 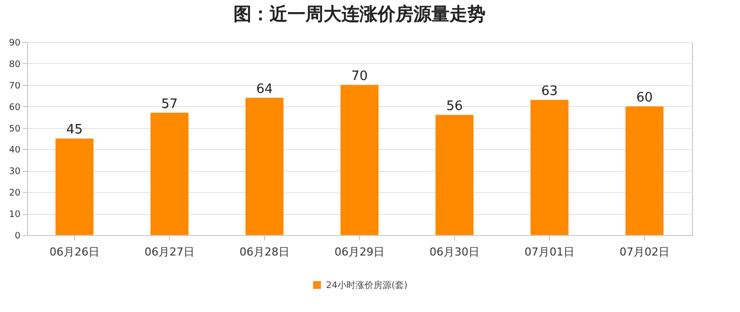 What do you see at coordinates (549, 91) in the screenshot?
I see `data-label: 63` at bounding box center [549, 91].